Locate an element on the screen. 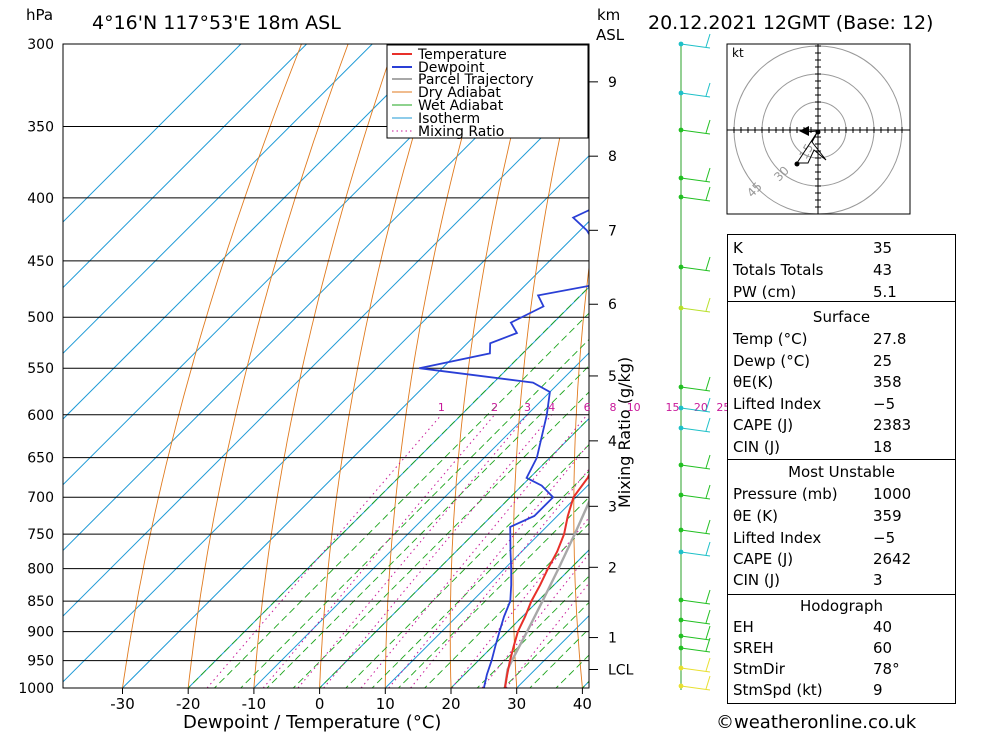  mu-cin-value: 3 is located at coordinates (878, 580).